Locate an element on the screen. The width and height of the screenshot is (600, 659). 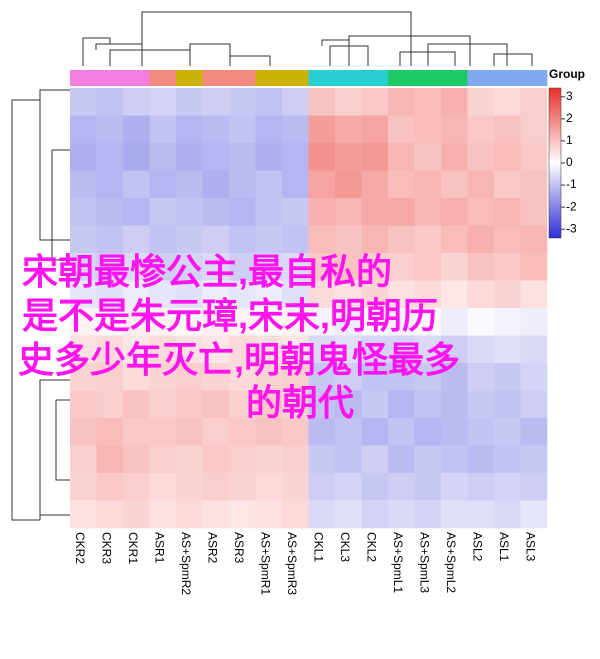
color-tick-label: -2 is located at coordinates (571, 206).